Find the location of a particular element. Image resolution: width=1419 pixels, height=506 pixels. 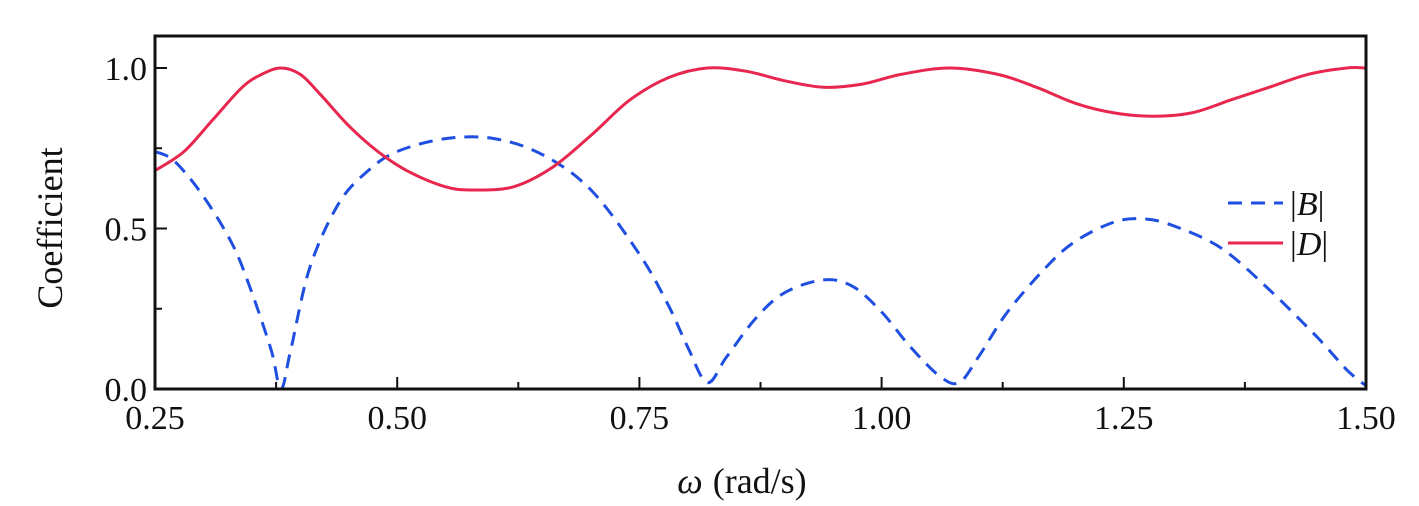

y-tick-label: 0.5 is located at coordinates (126, 230).